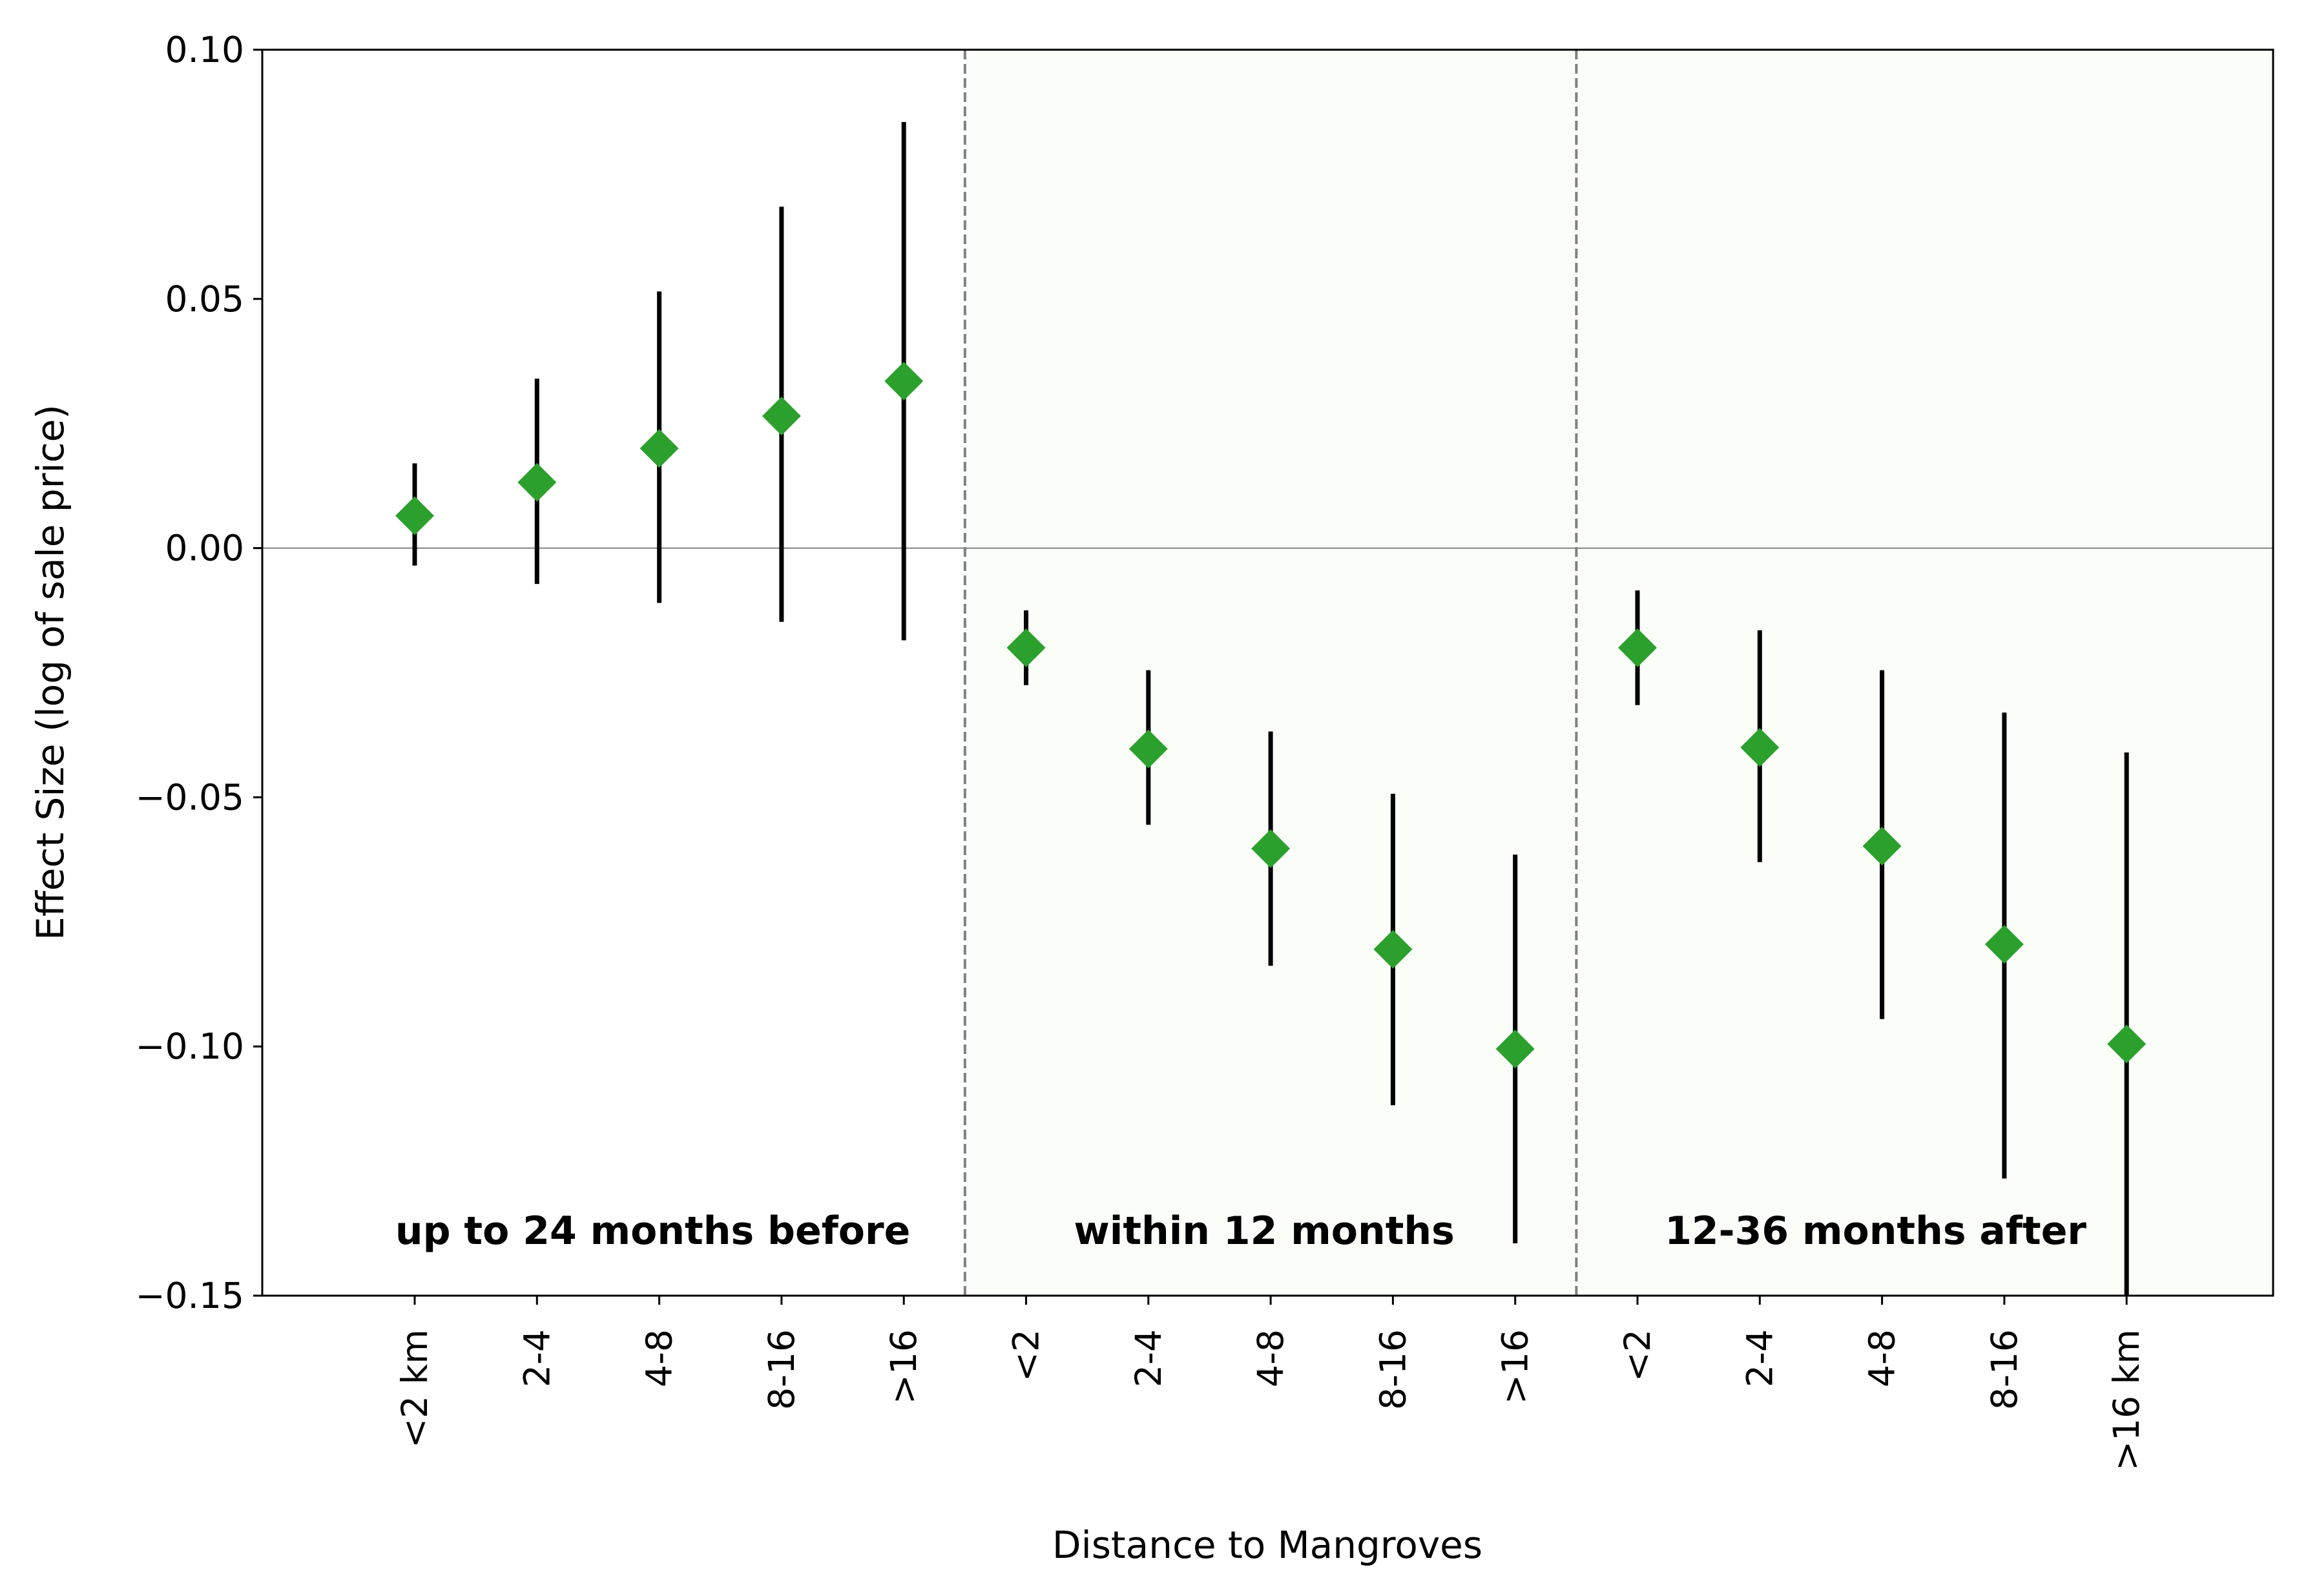  Describe the element at coordinates (204, 49) in the screenshot. I see `y-tick-label: 0.10` at that location.